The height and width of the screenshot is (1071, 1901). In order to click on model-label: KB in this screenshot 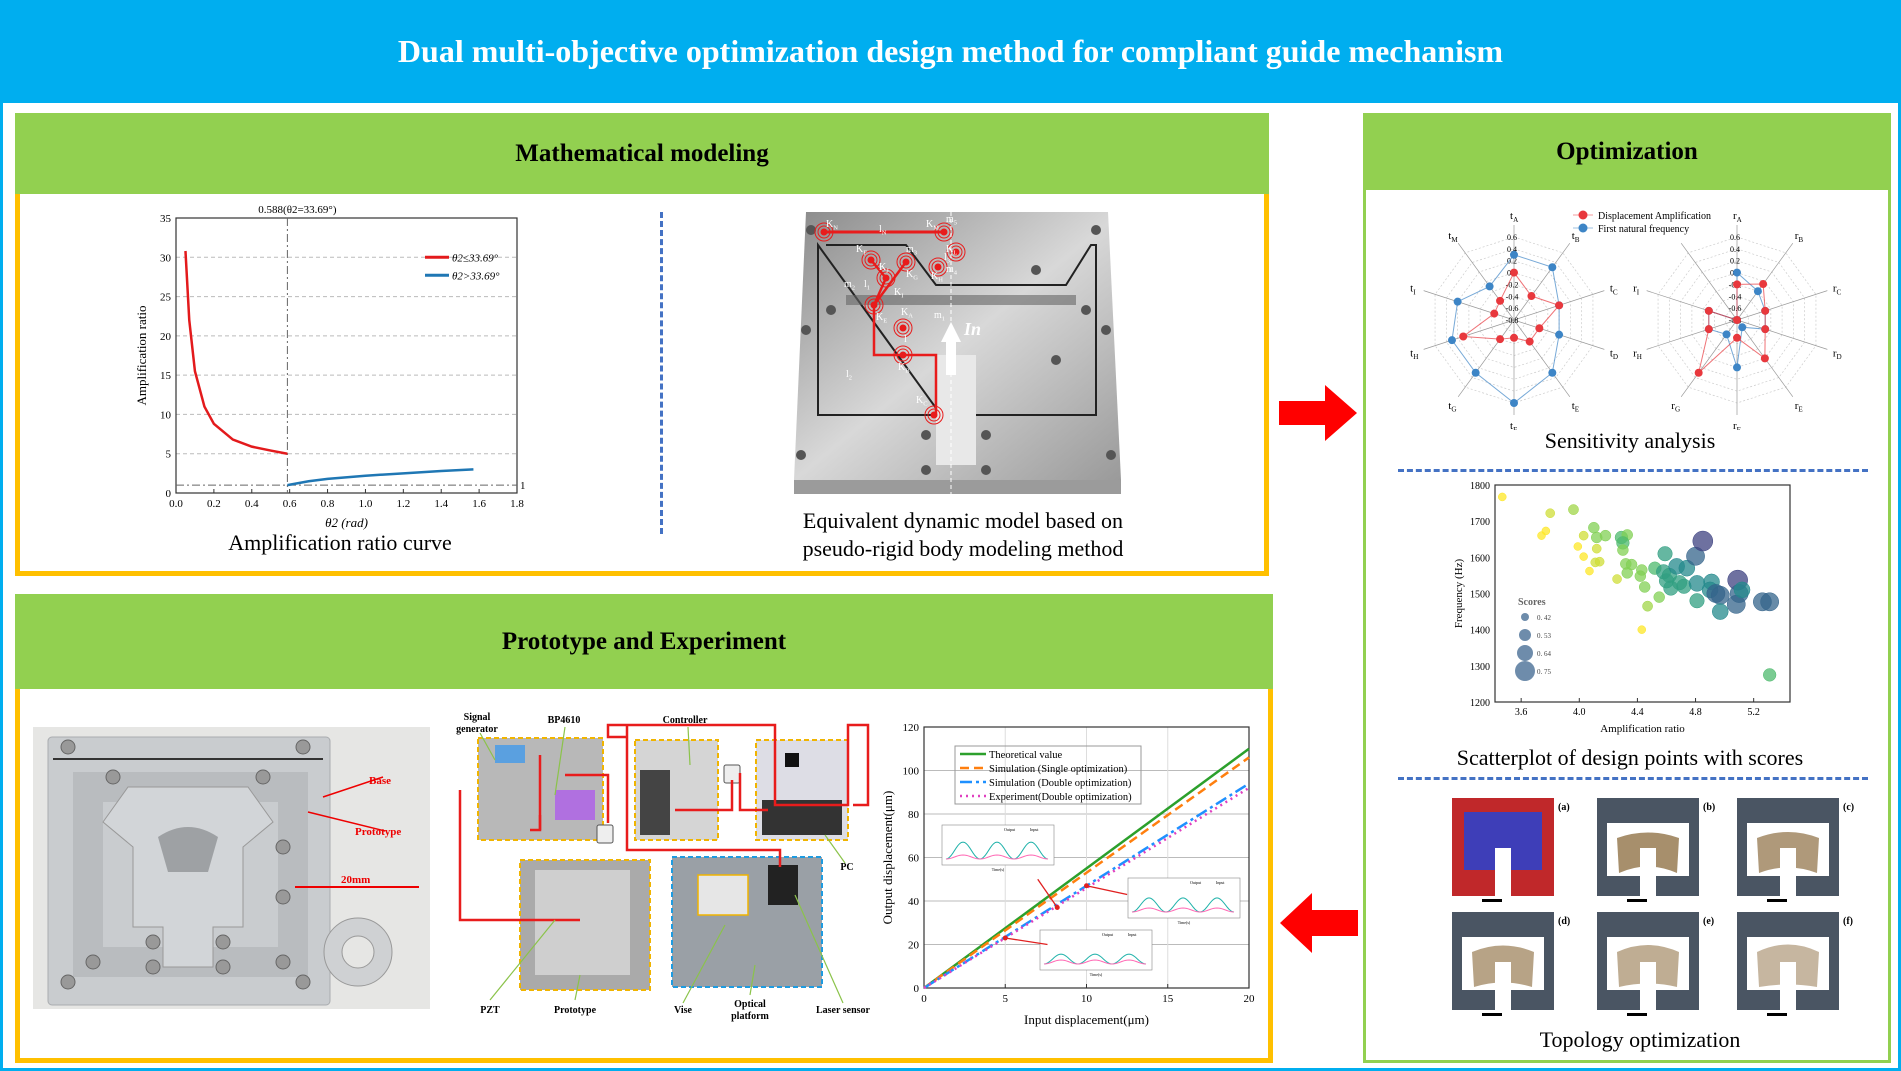, I will do `click(904, 368)`.